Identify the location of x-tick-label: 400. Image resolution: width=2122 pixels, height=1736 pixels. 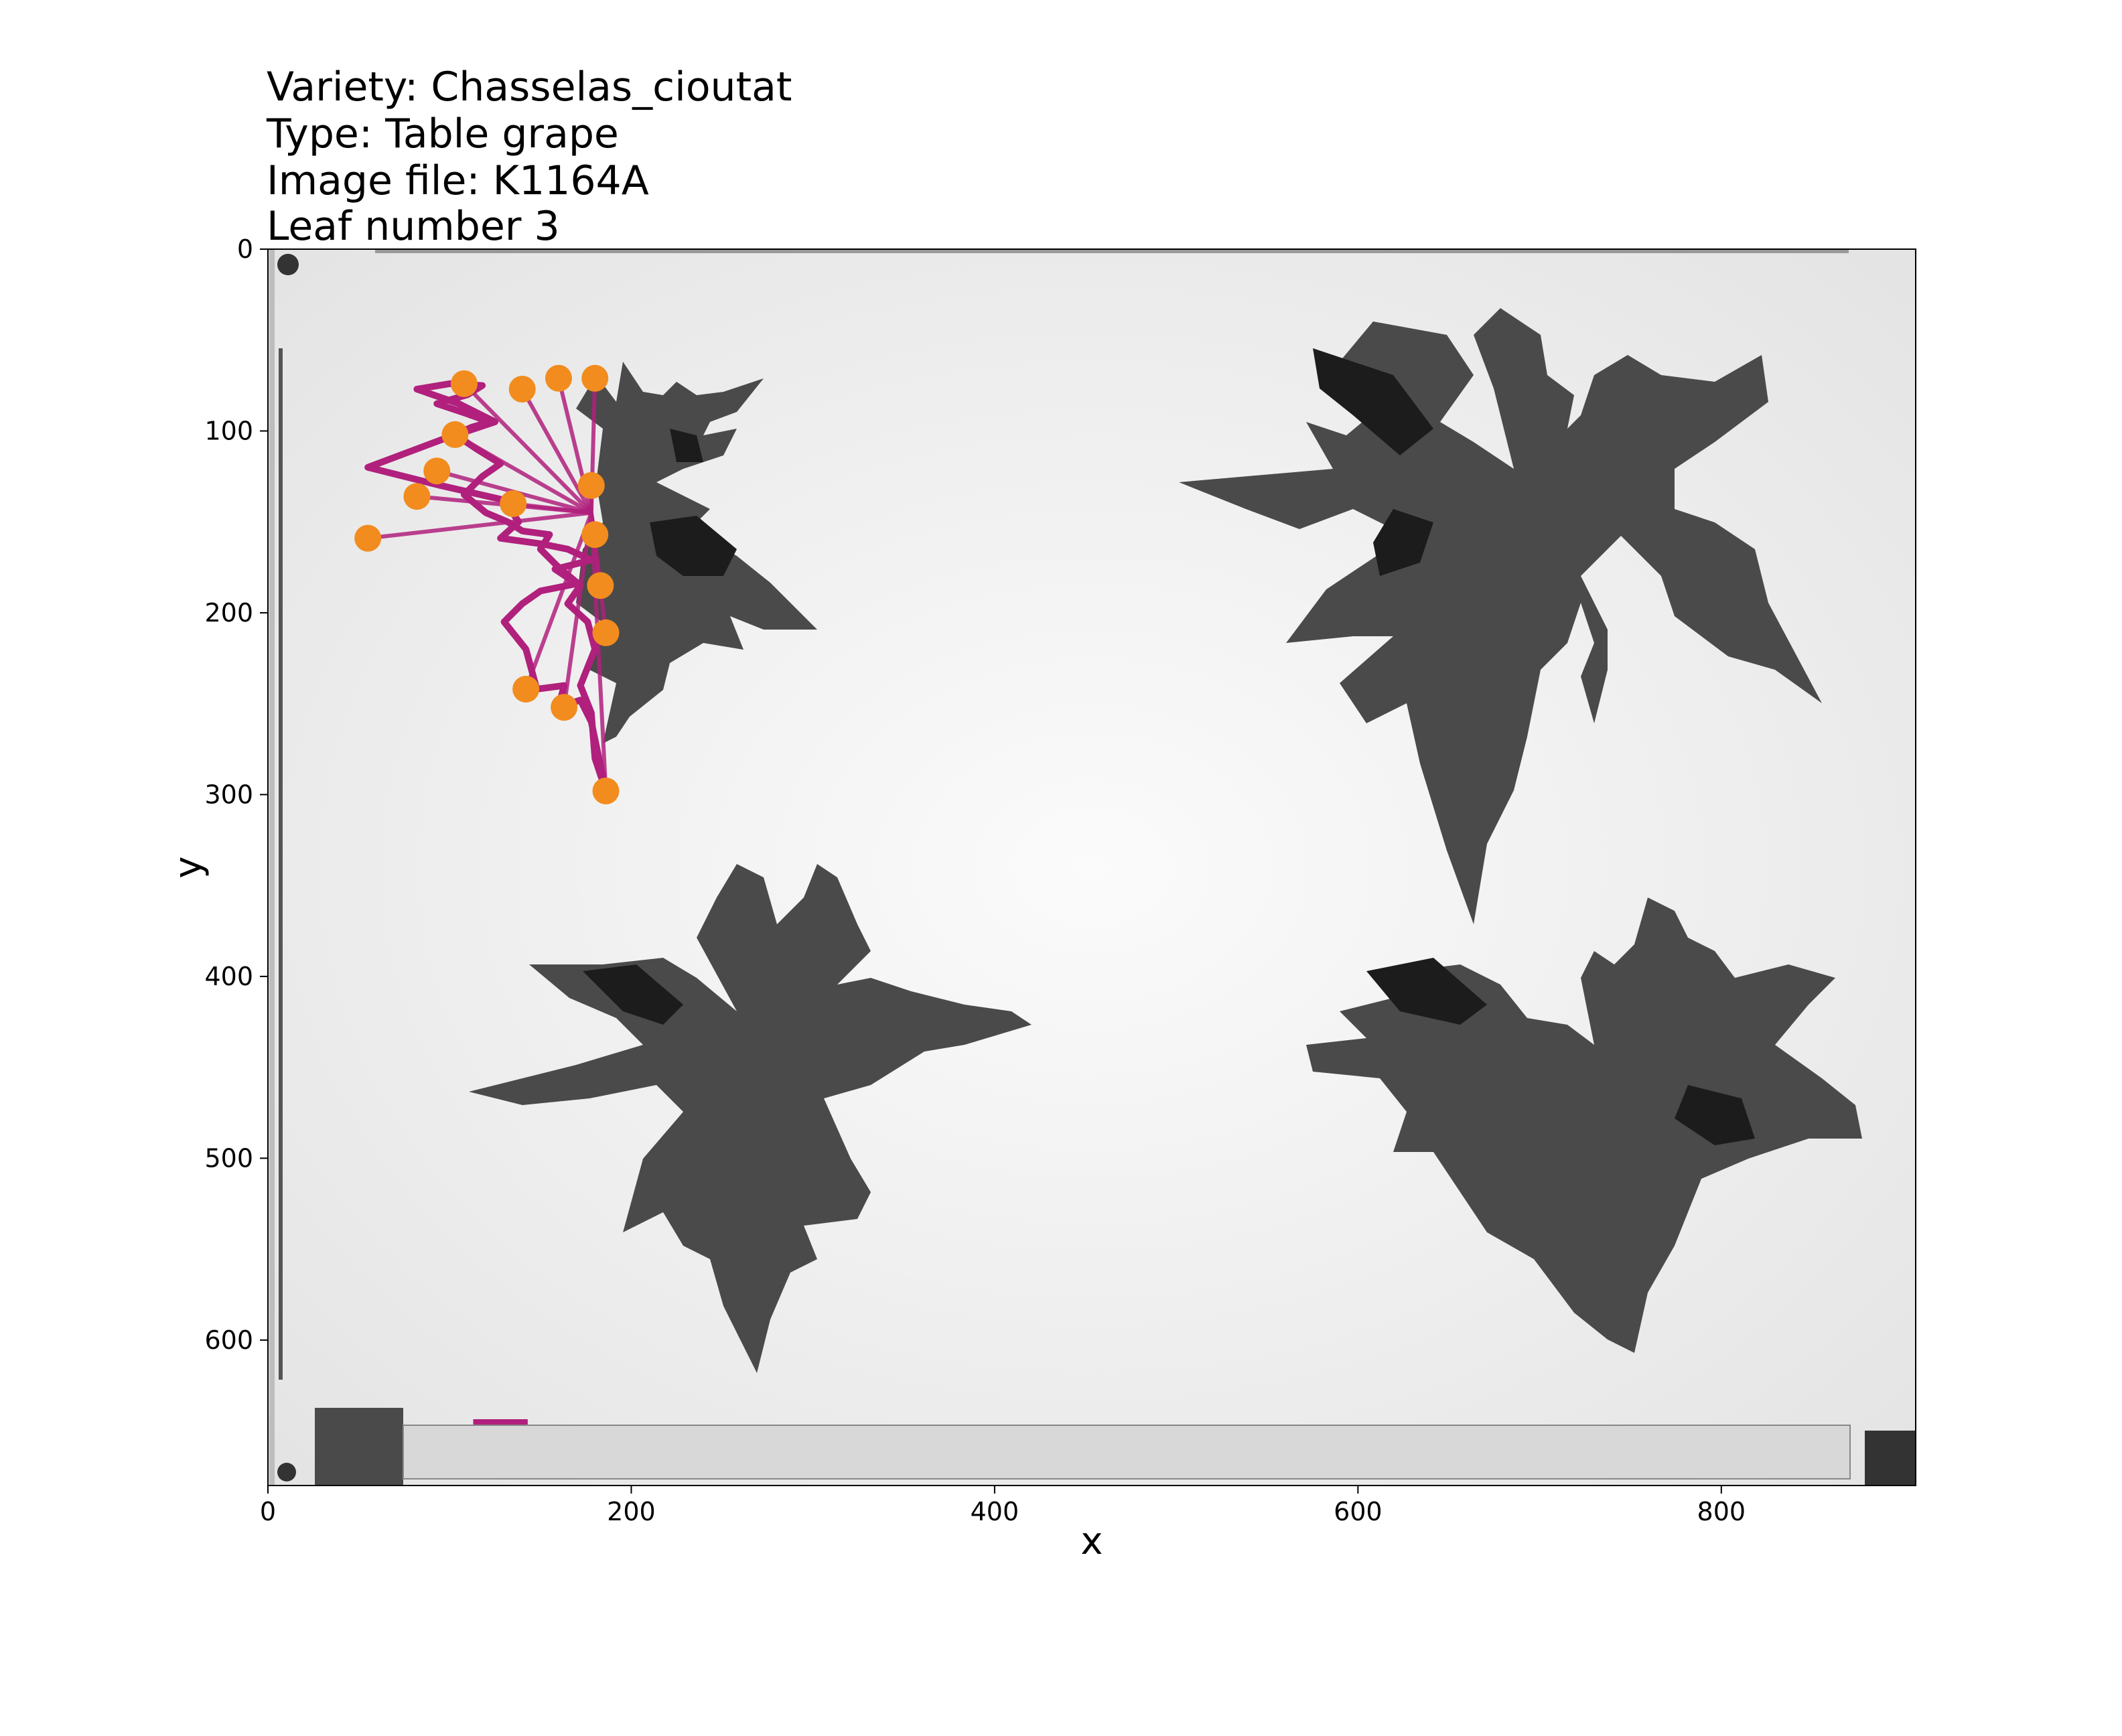
(995, 1511).